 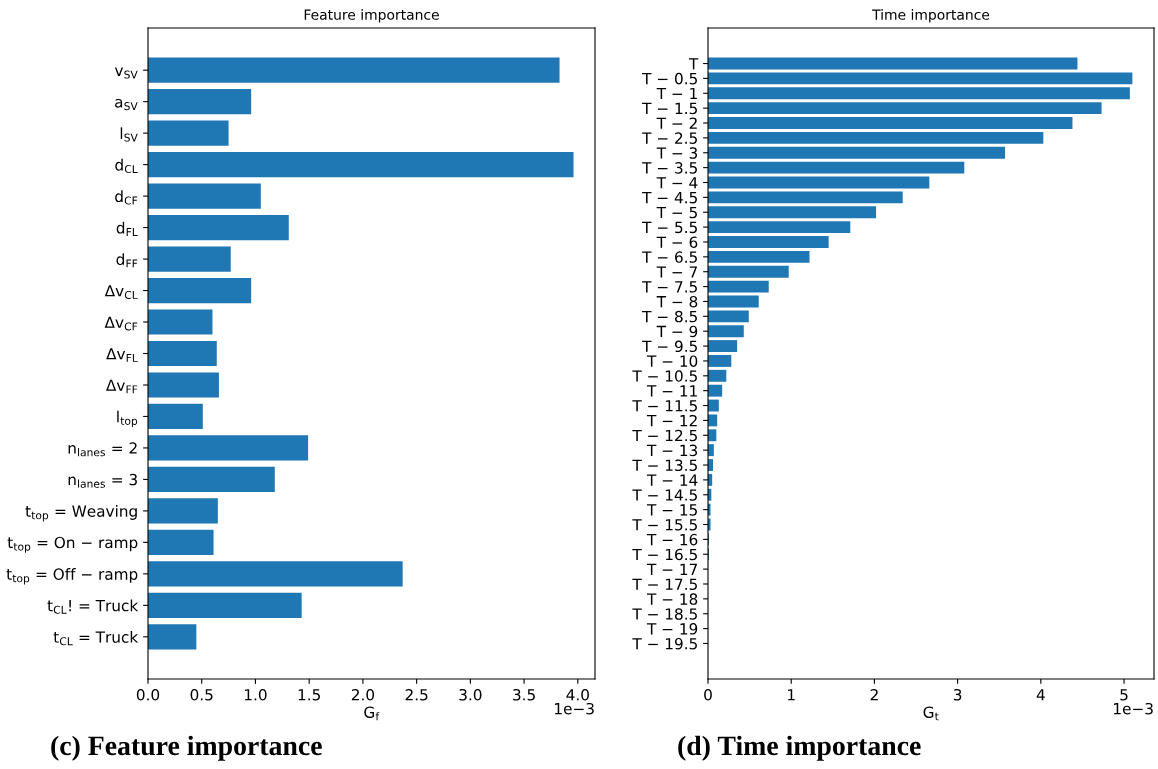 What do you see at coordinates (664, 643) in the screenshot?
I see `y-tick-label: T − 19.5` at bounding box center [664, 643].